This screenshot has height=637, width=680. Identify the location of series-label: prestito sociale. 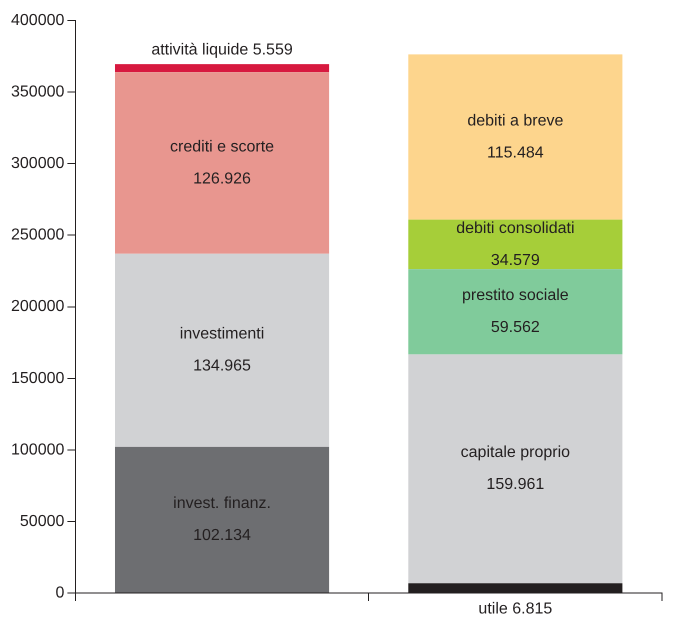
(515, 295).